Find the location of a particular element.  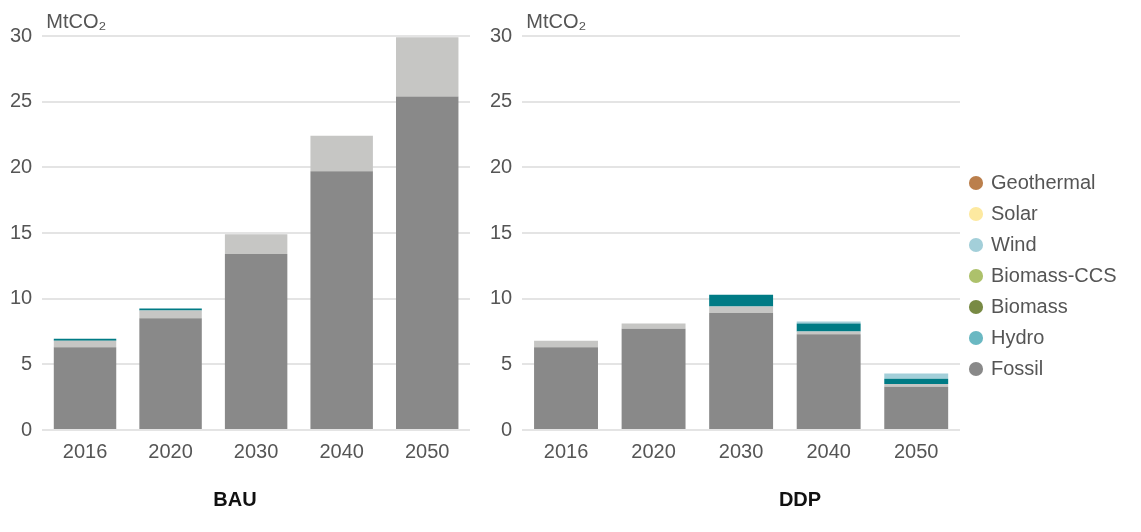

legend-label: Solar is located at coordinates (1015, 212).